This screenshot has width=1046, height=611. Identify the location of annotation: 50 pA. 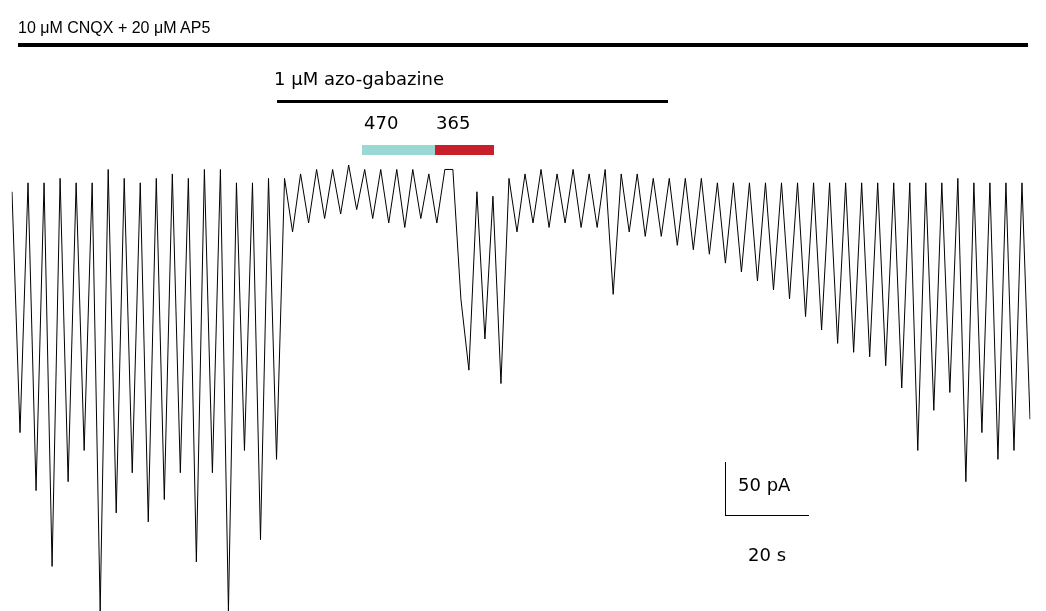
(764, 484).